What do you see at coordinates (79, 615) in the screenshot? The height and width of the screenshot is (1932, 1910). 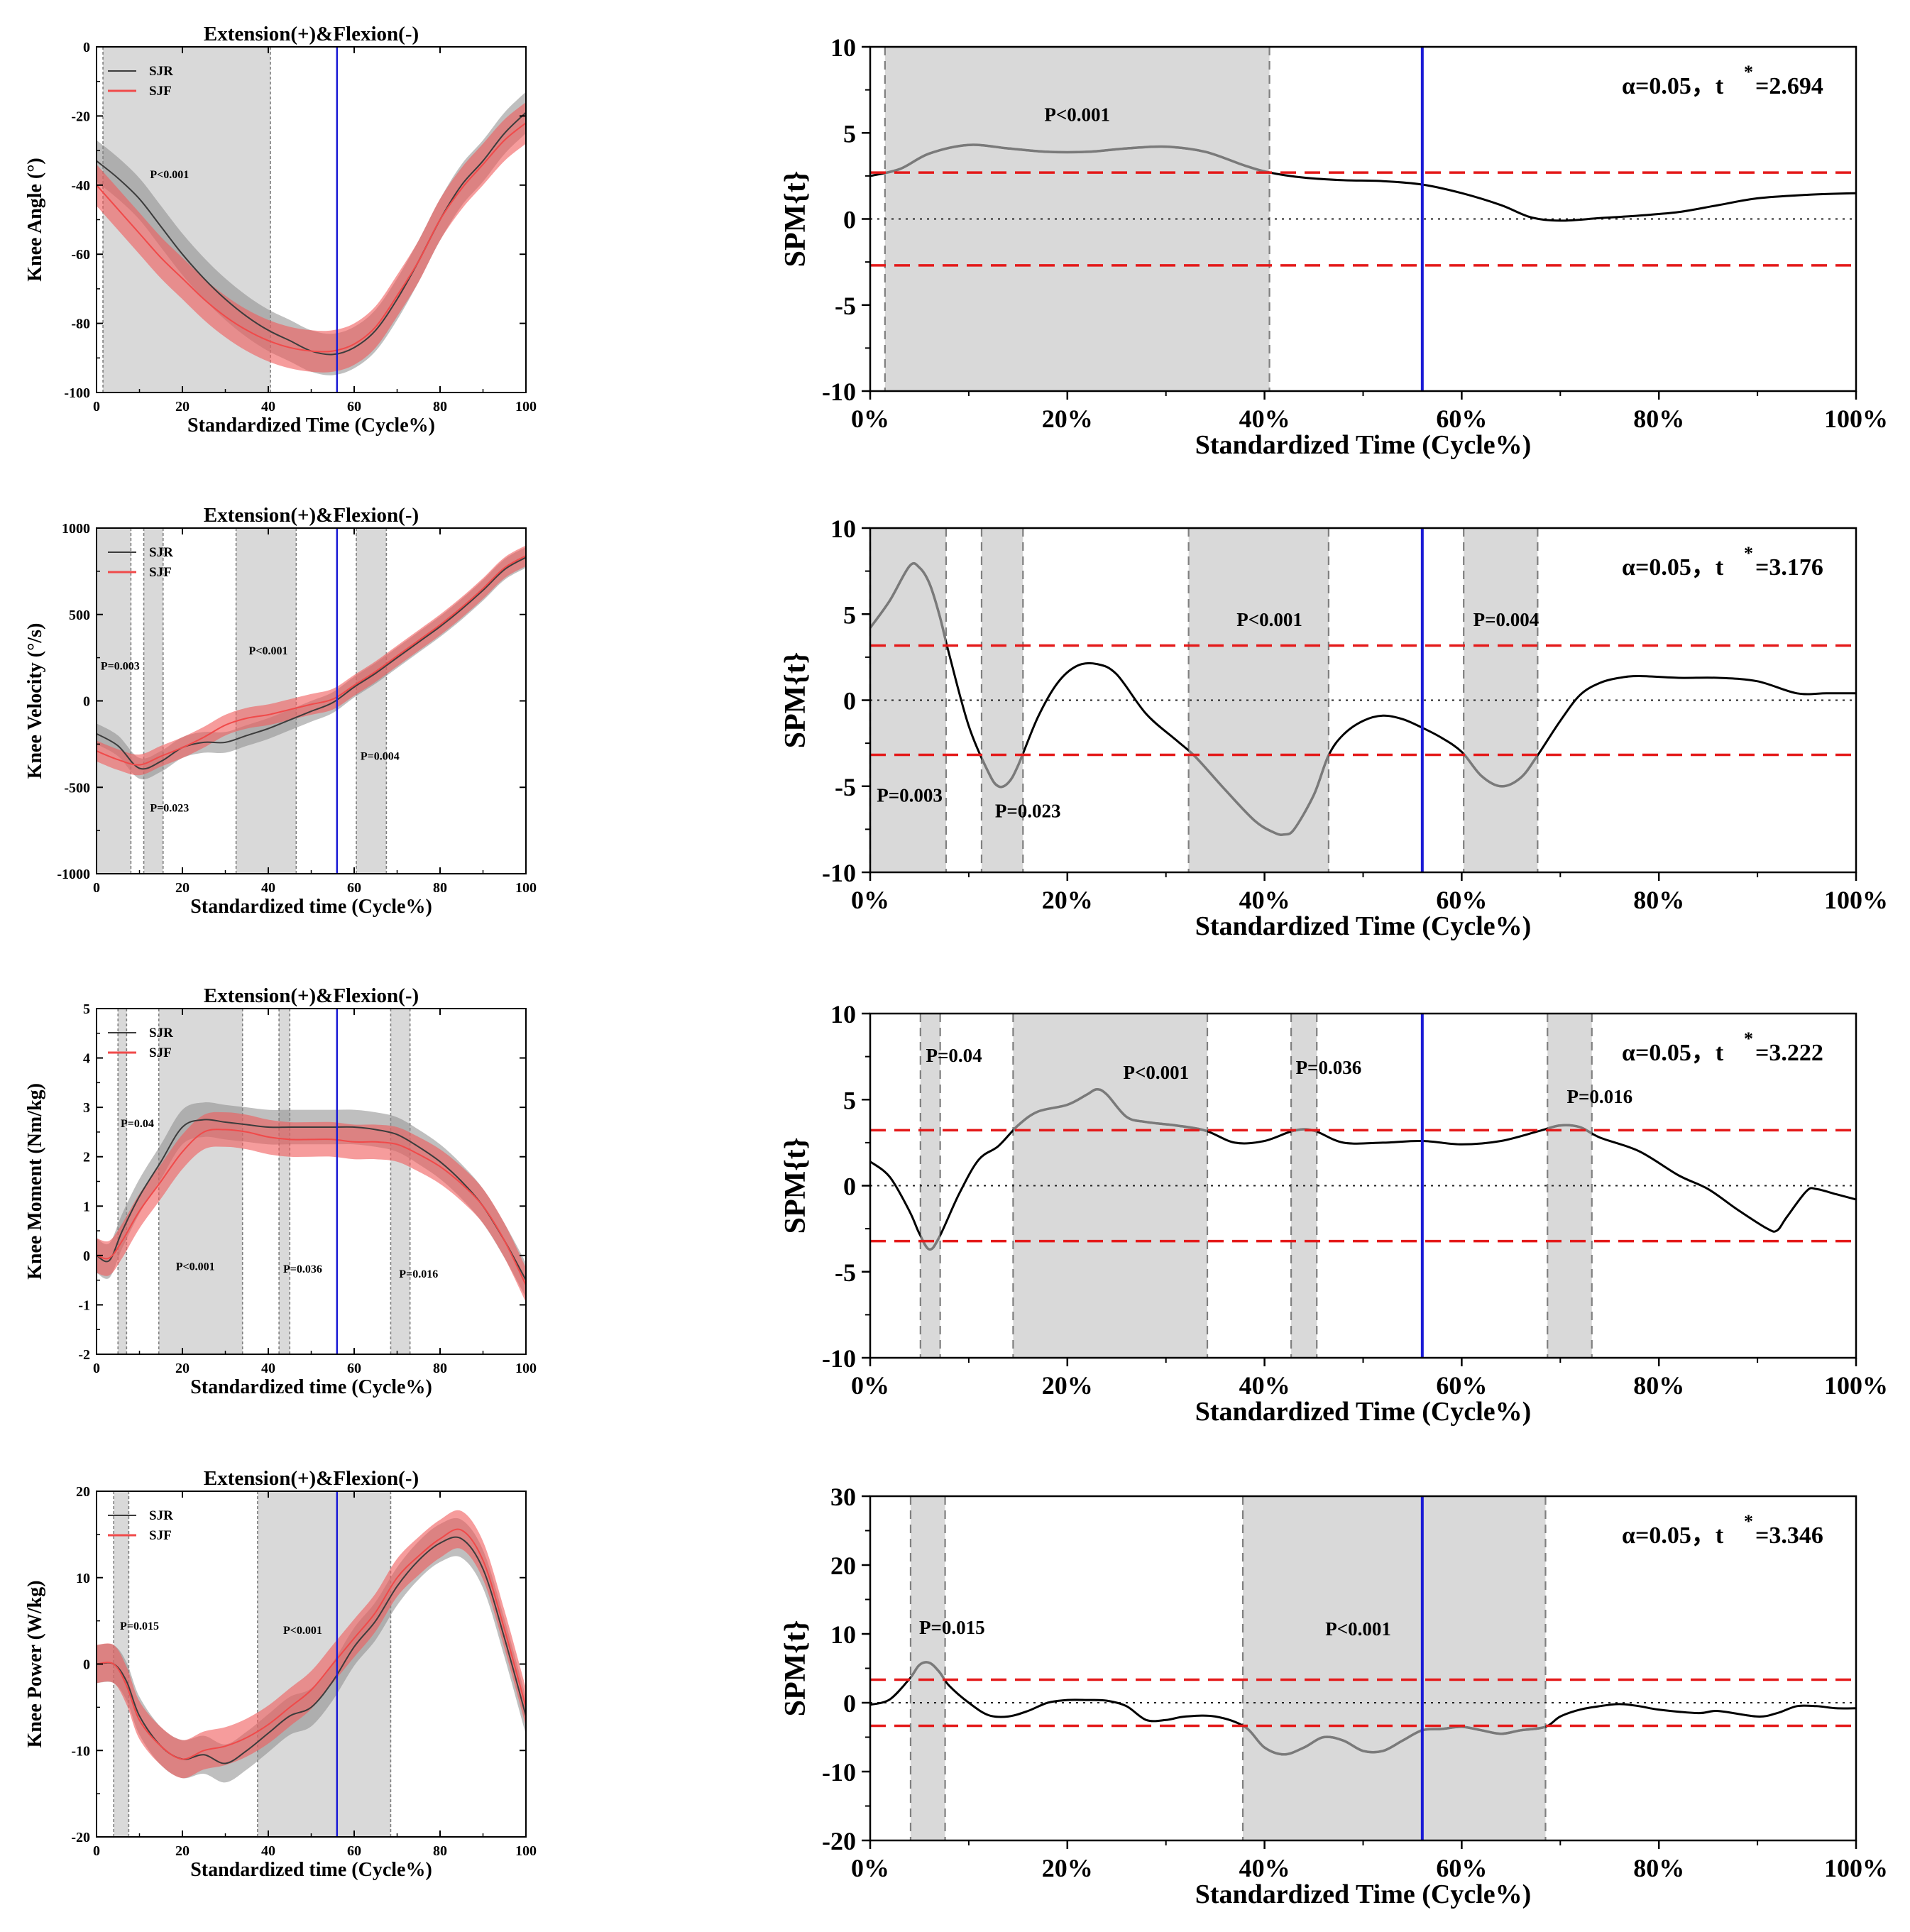 I see `y-tick-label: 500` at bounding box center [79, 615].